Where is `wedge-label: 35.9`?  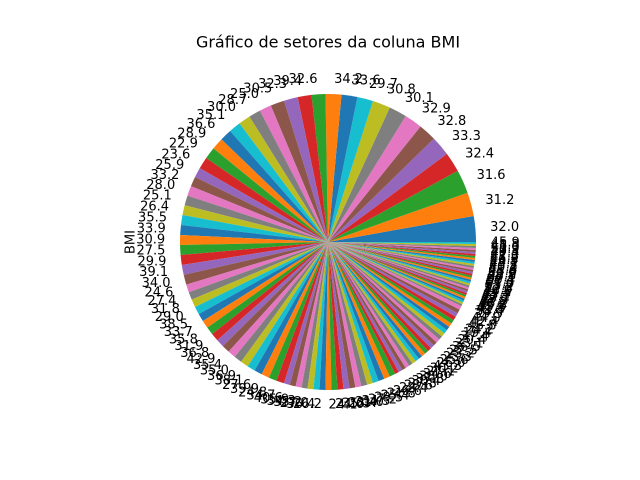 wedge-label: 35.9 is located at coordinates (274, 400).